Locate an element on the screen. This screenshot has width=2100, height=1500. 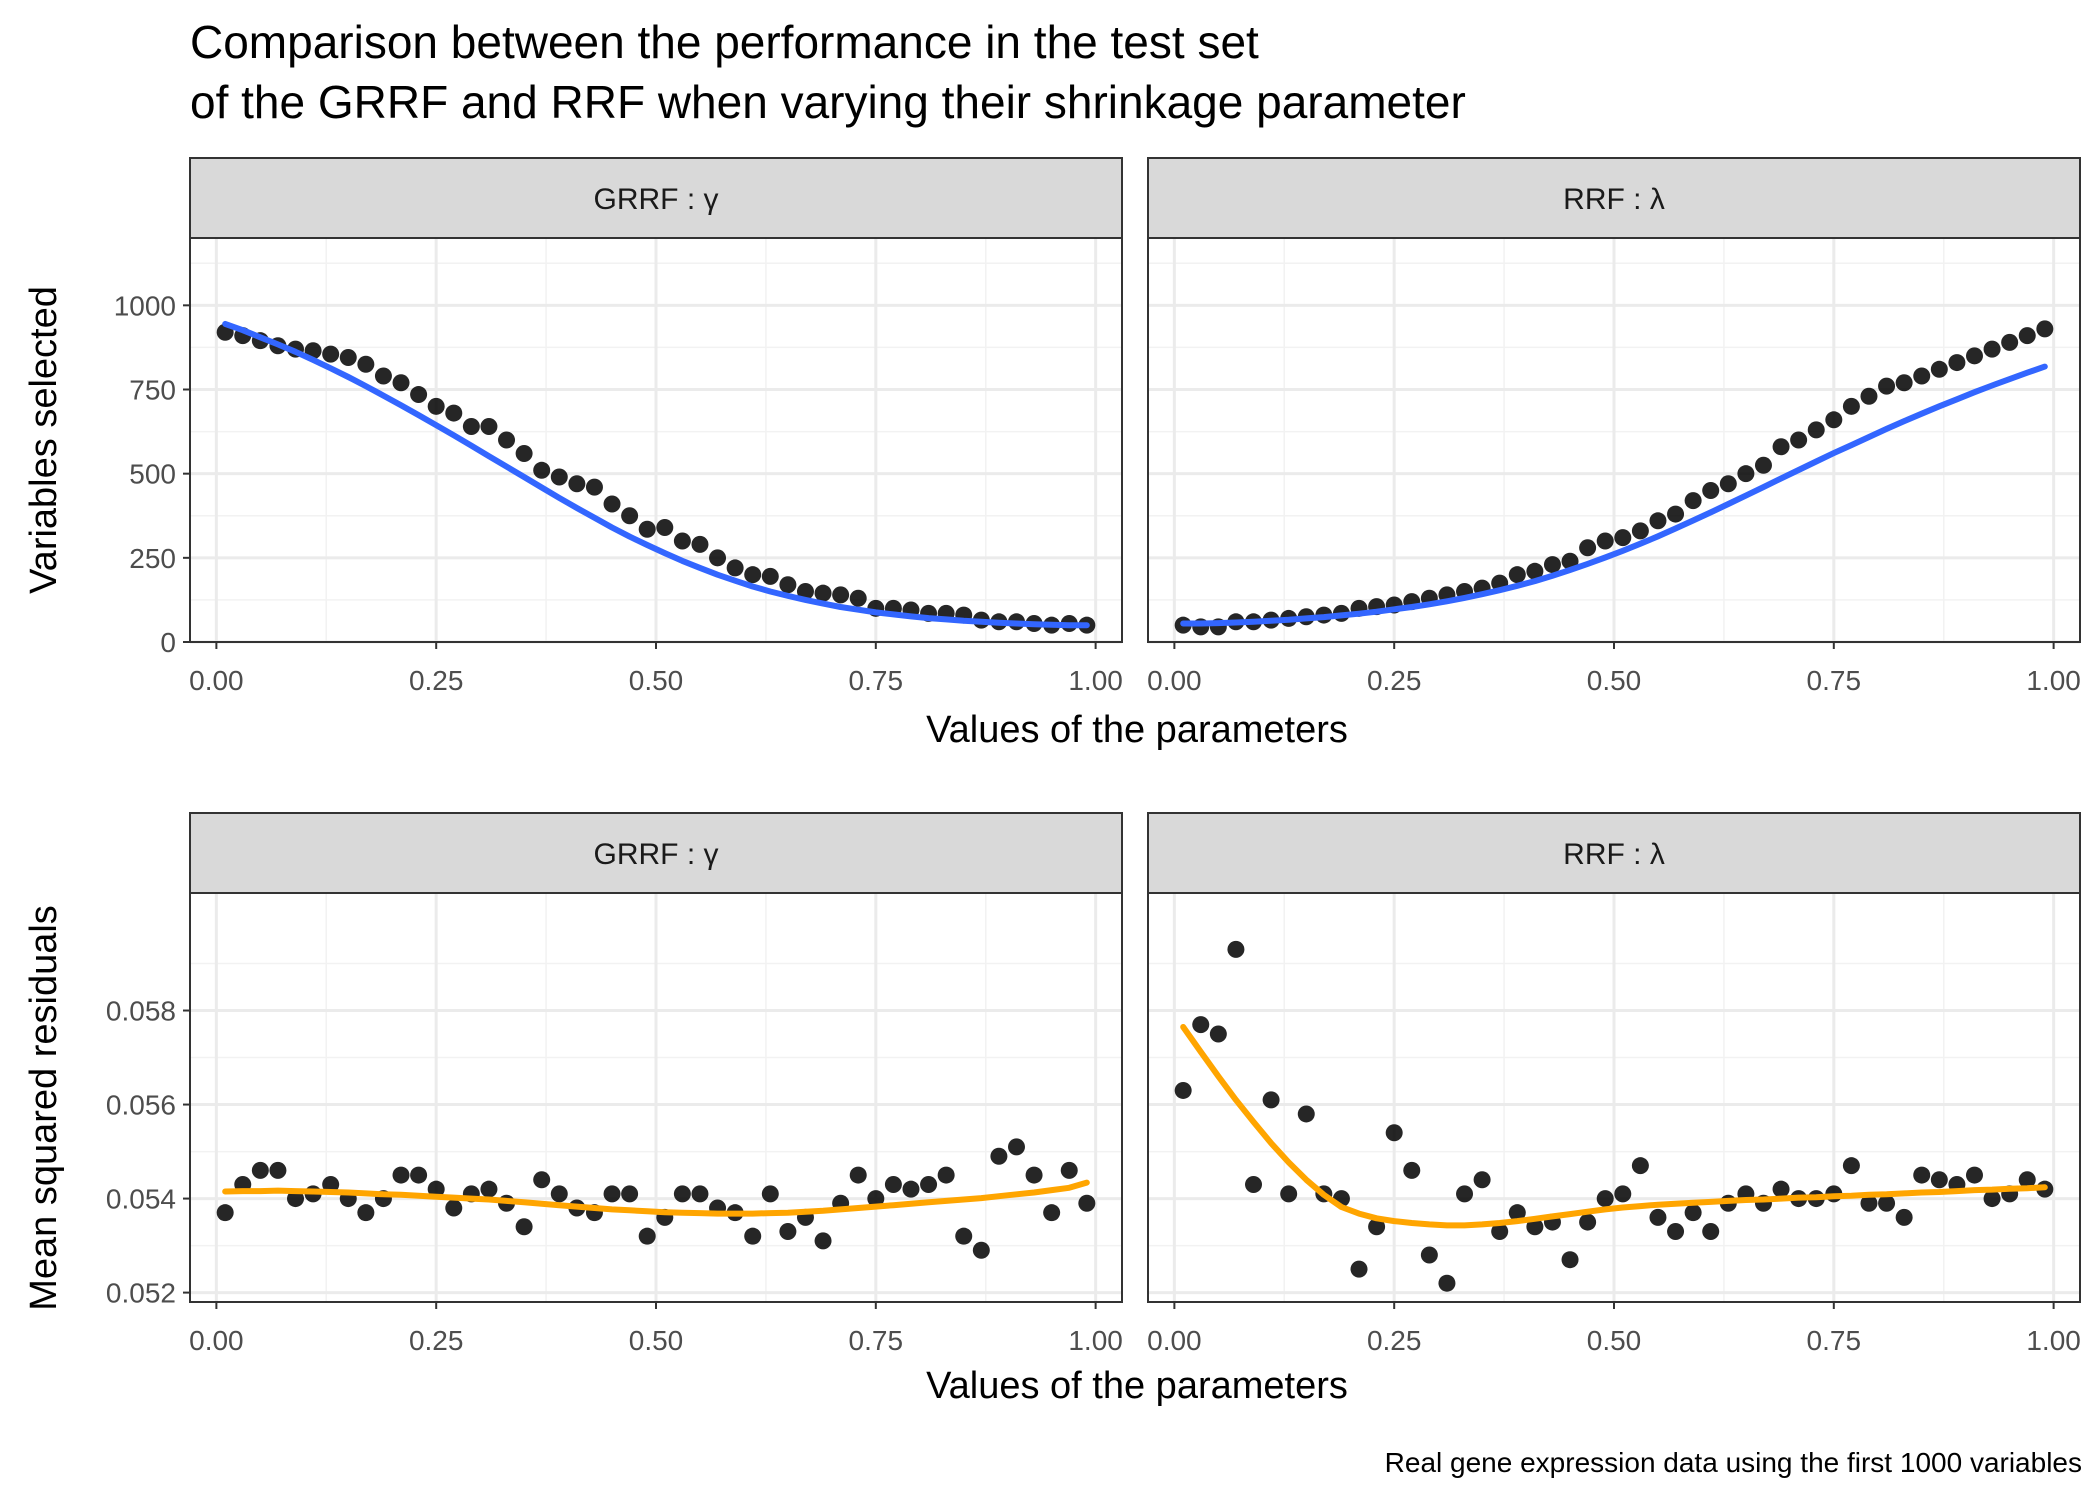
x-tick-label: 0.25 is located at coordinates (1394, 1340).